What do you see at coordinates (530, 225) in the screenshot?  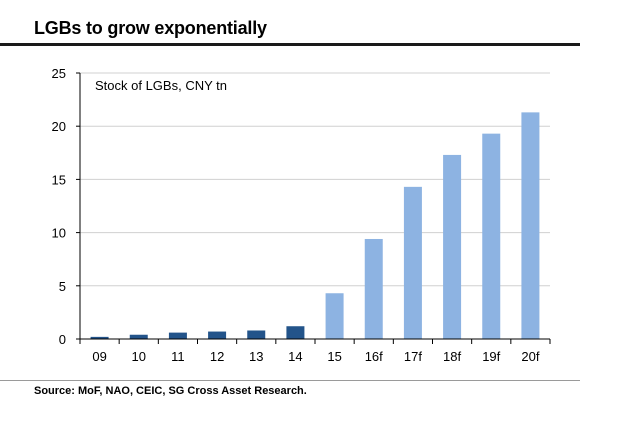 I see `bar-20f` at bounding box center [530, 225].